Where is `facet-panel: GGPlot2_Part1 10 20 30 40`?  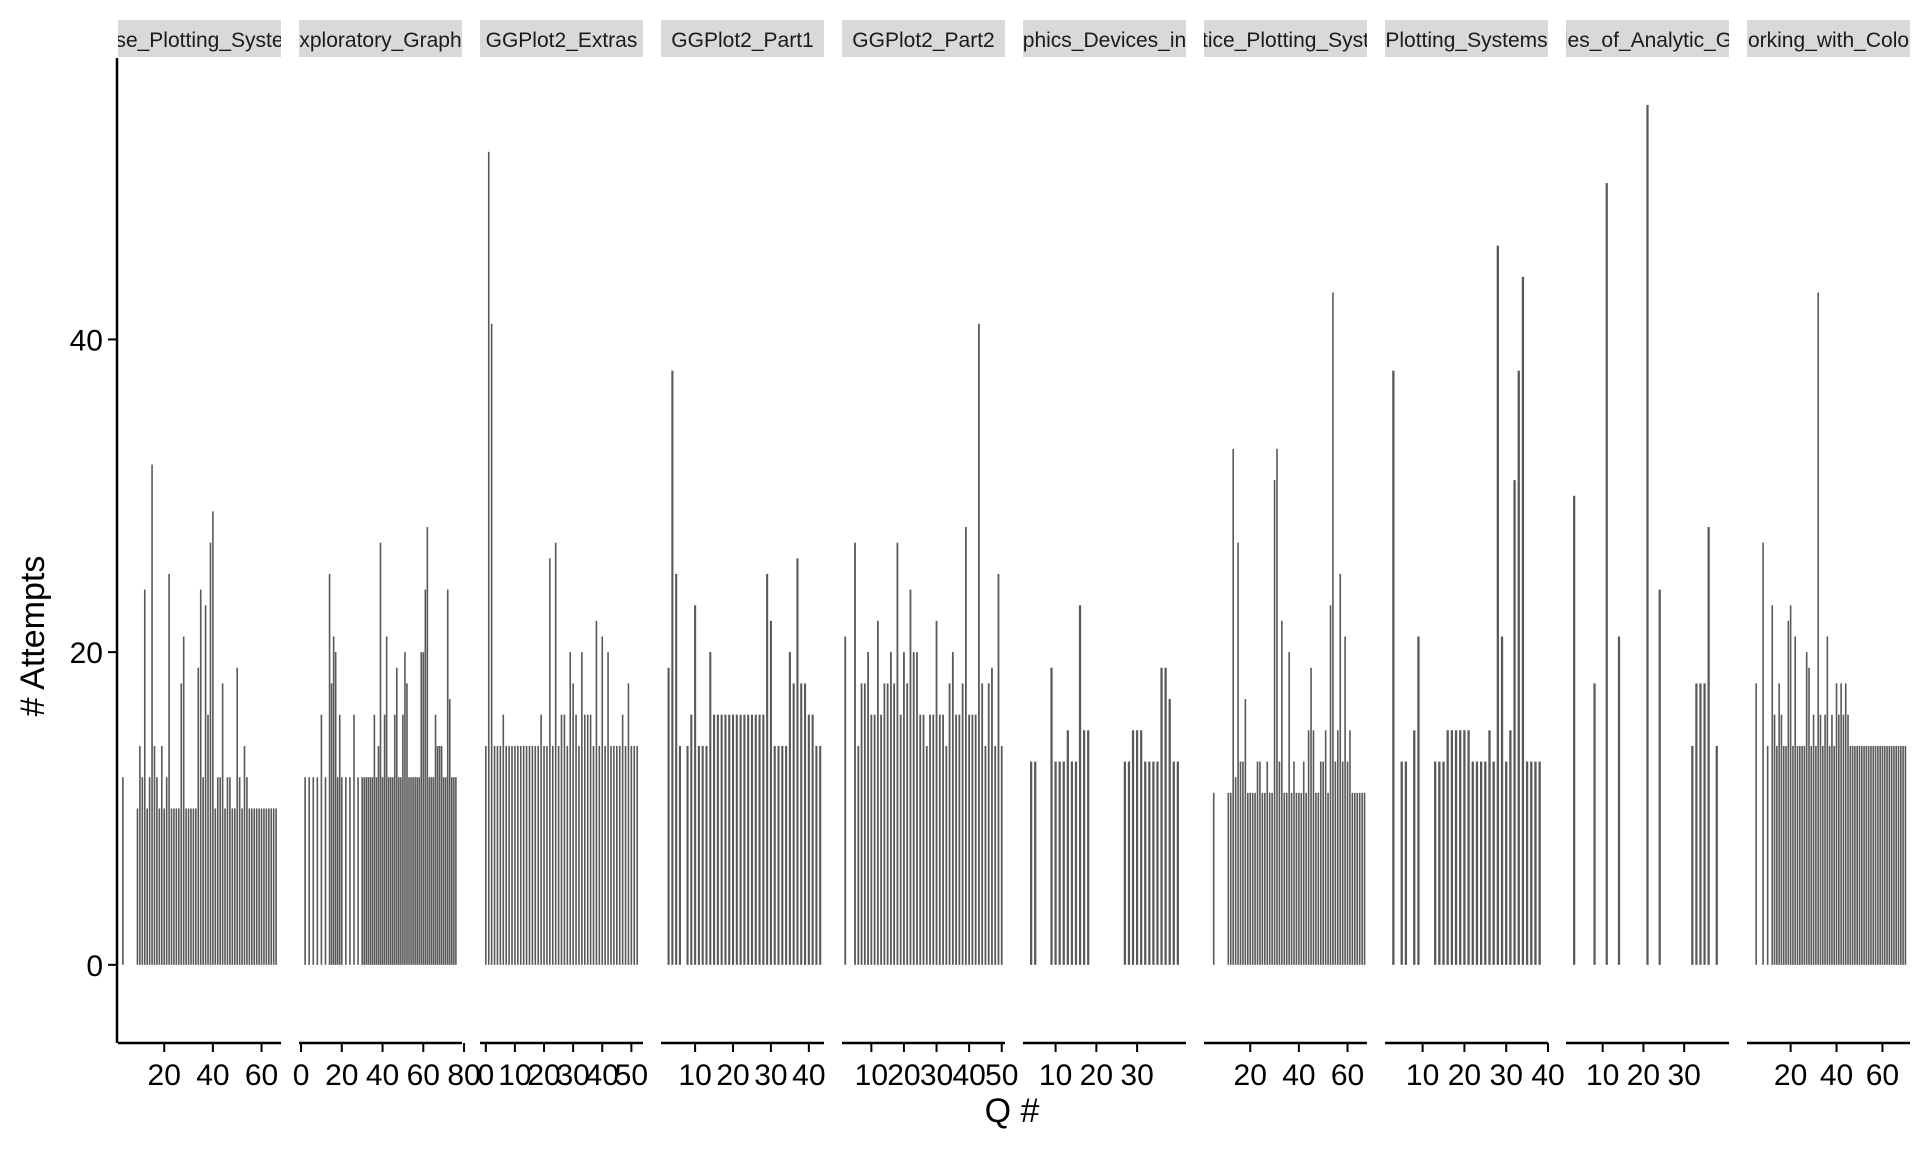
facet-panel: GGPlot2_Part1 10 20 30 40 is located at coordinates (743, 556).